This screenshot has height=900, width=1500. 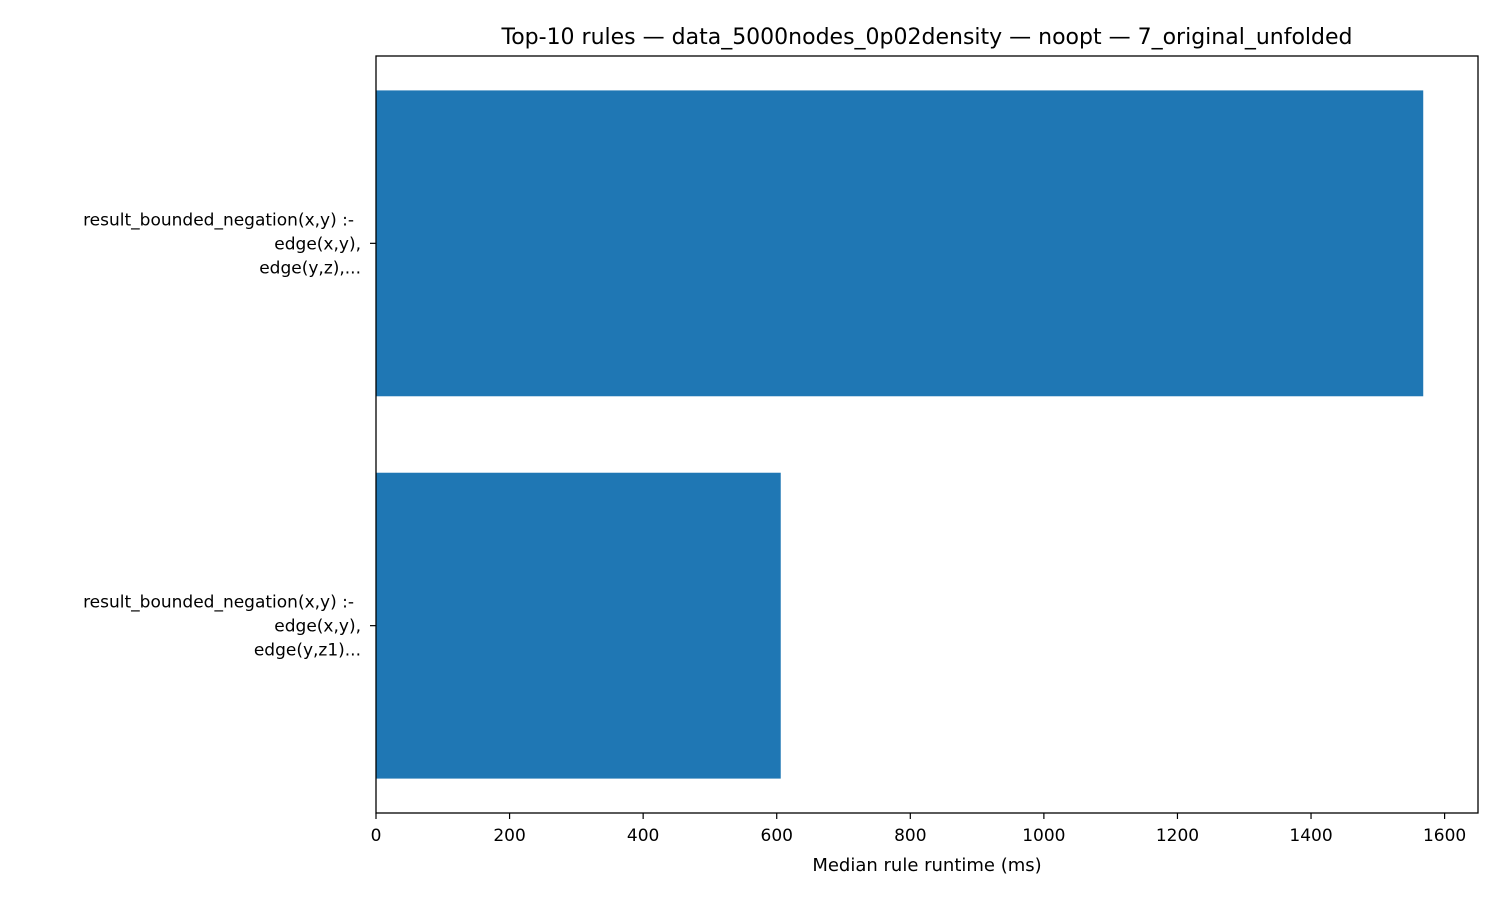 I want to click on x-tick-label: 1600, so click(x=1444, y=836).